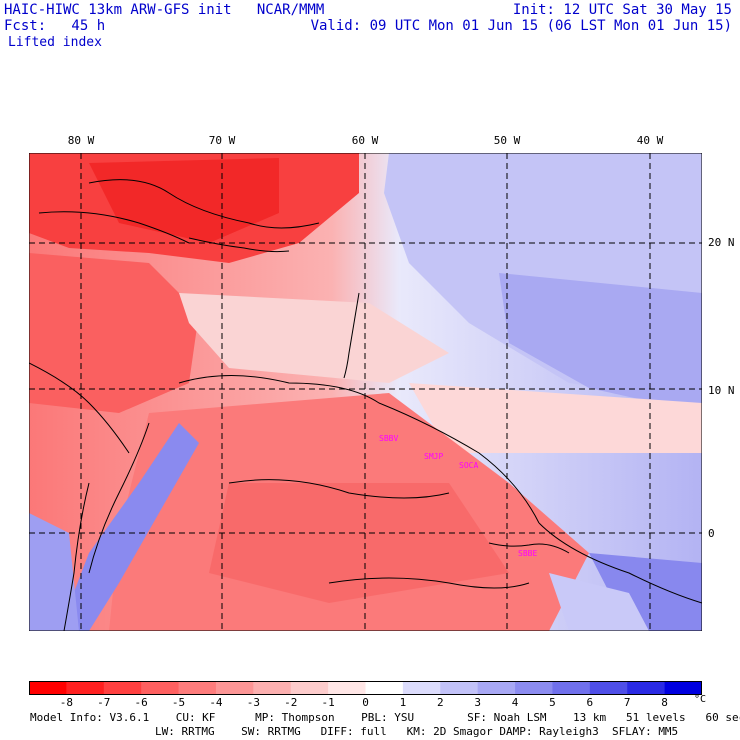  I want to click on coastline-andes-ridge, so click(119, 498).